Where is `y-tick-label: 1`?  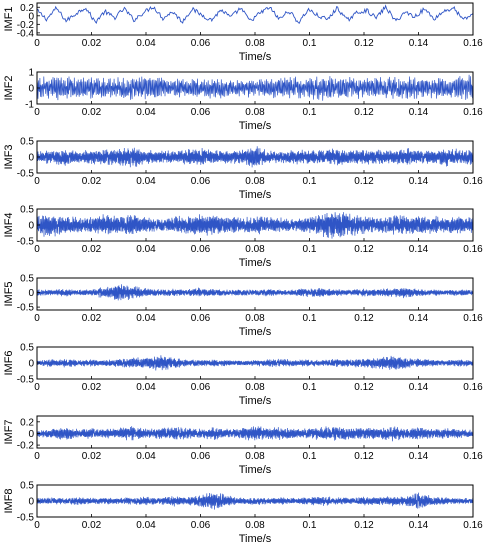
y-tick-label: 1 is located at coordinates (31, 73).